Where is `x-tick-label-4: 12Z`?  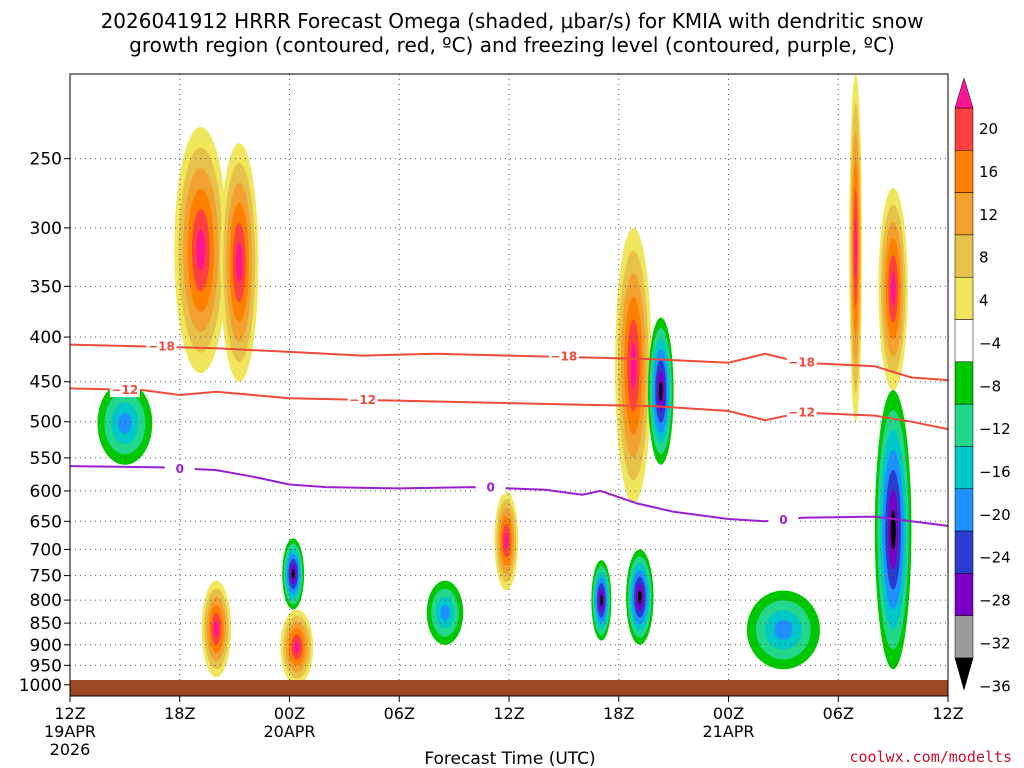
x-tick-label-4: 12Z is located at coordinates (508, 713).